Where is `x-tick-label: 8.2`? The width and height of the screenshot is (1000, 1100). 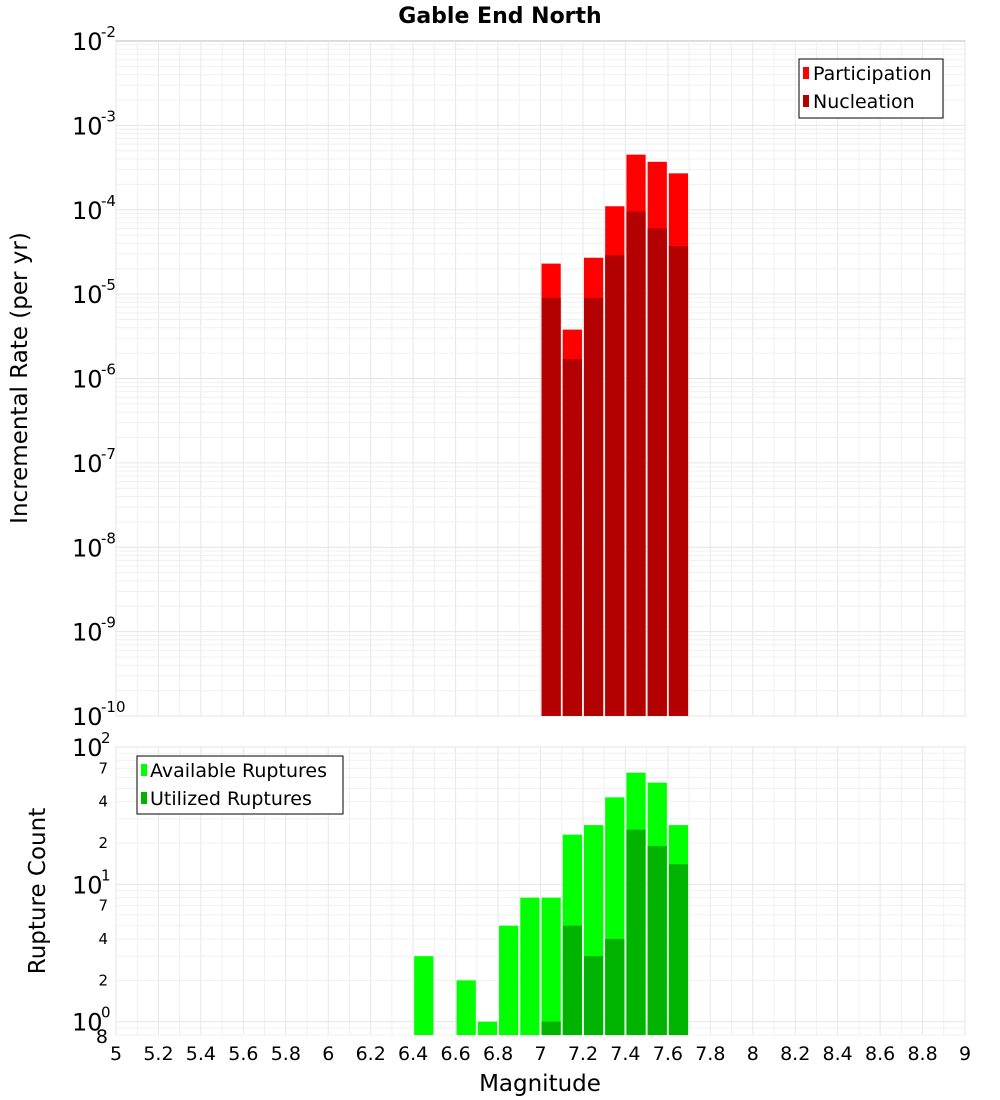 x-tick-label: 8.2 is located at coordinates (795, 1054).